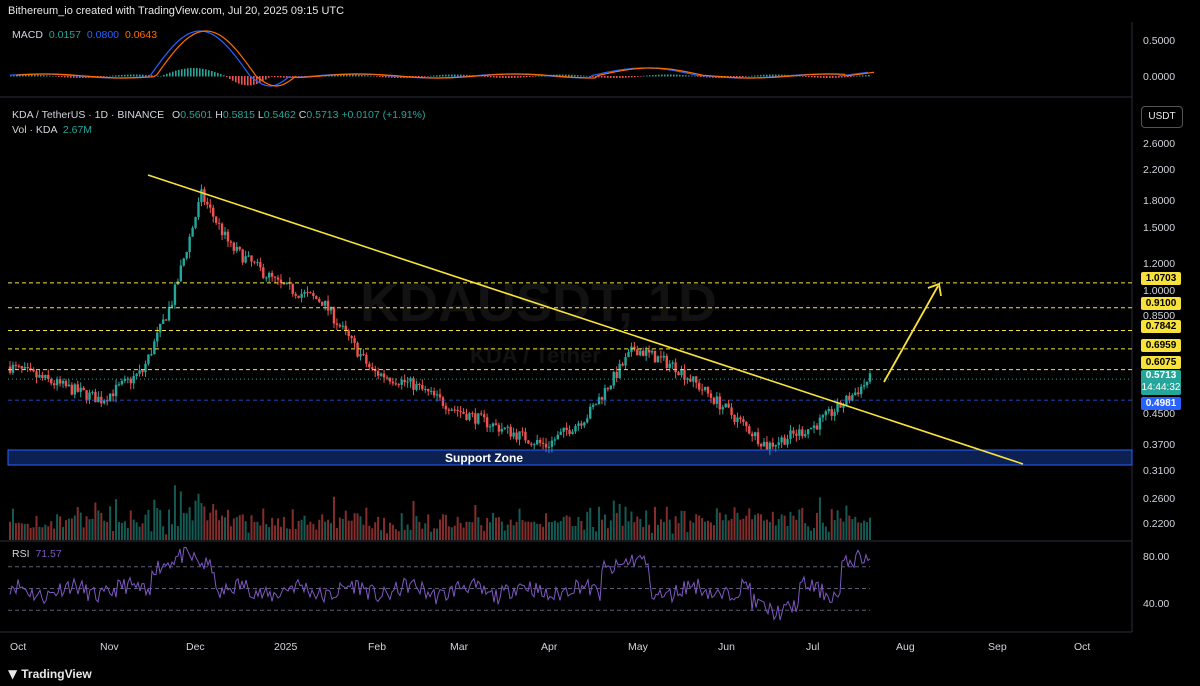  What do you see at coordinates (1159, 471) in the screenshot?
I see `price-tick: 0.3100` at bounding box center [1159, 471].